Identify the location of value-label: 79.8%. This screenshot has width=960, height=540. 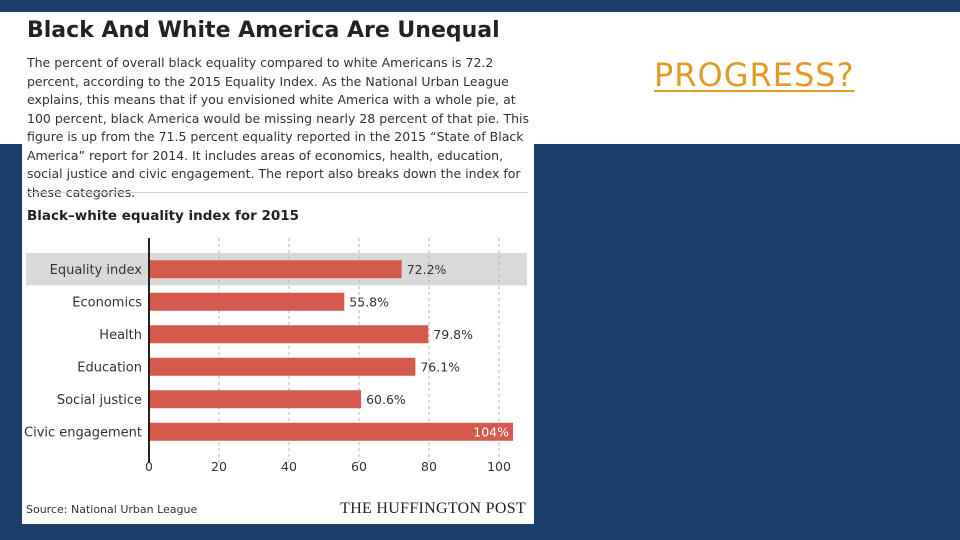
(453, 334).